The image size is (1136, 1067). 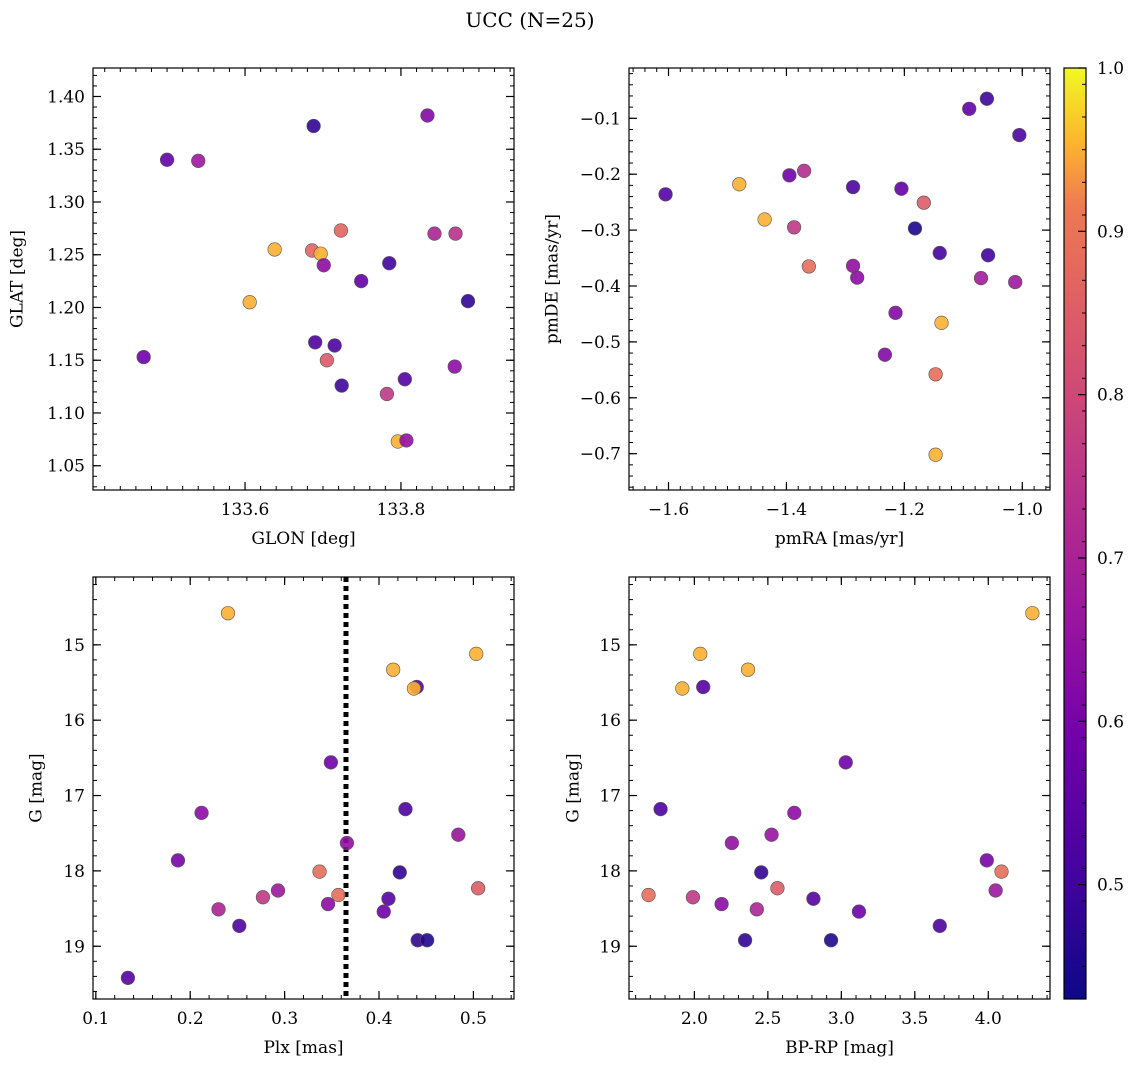 What do you see at coordinates (1110, 559) in the screenshot?
I see `colorbar-tick-label: 0.7` at bounding box center [1110, 559].